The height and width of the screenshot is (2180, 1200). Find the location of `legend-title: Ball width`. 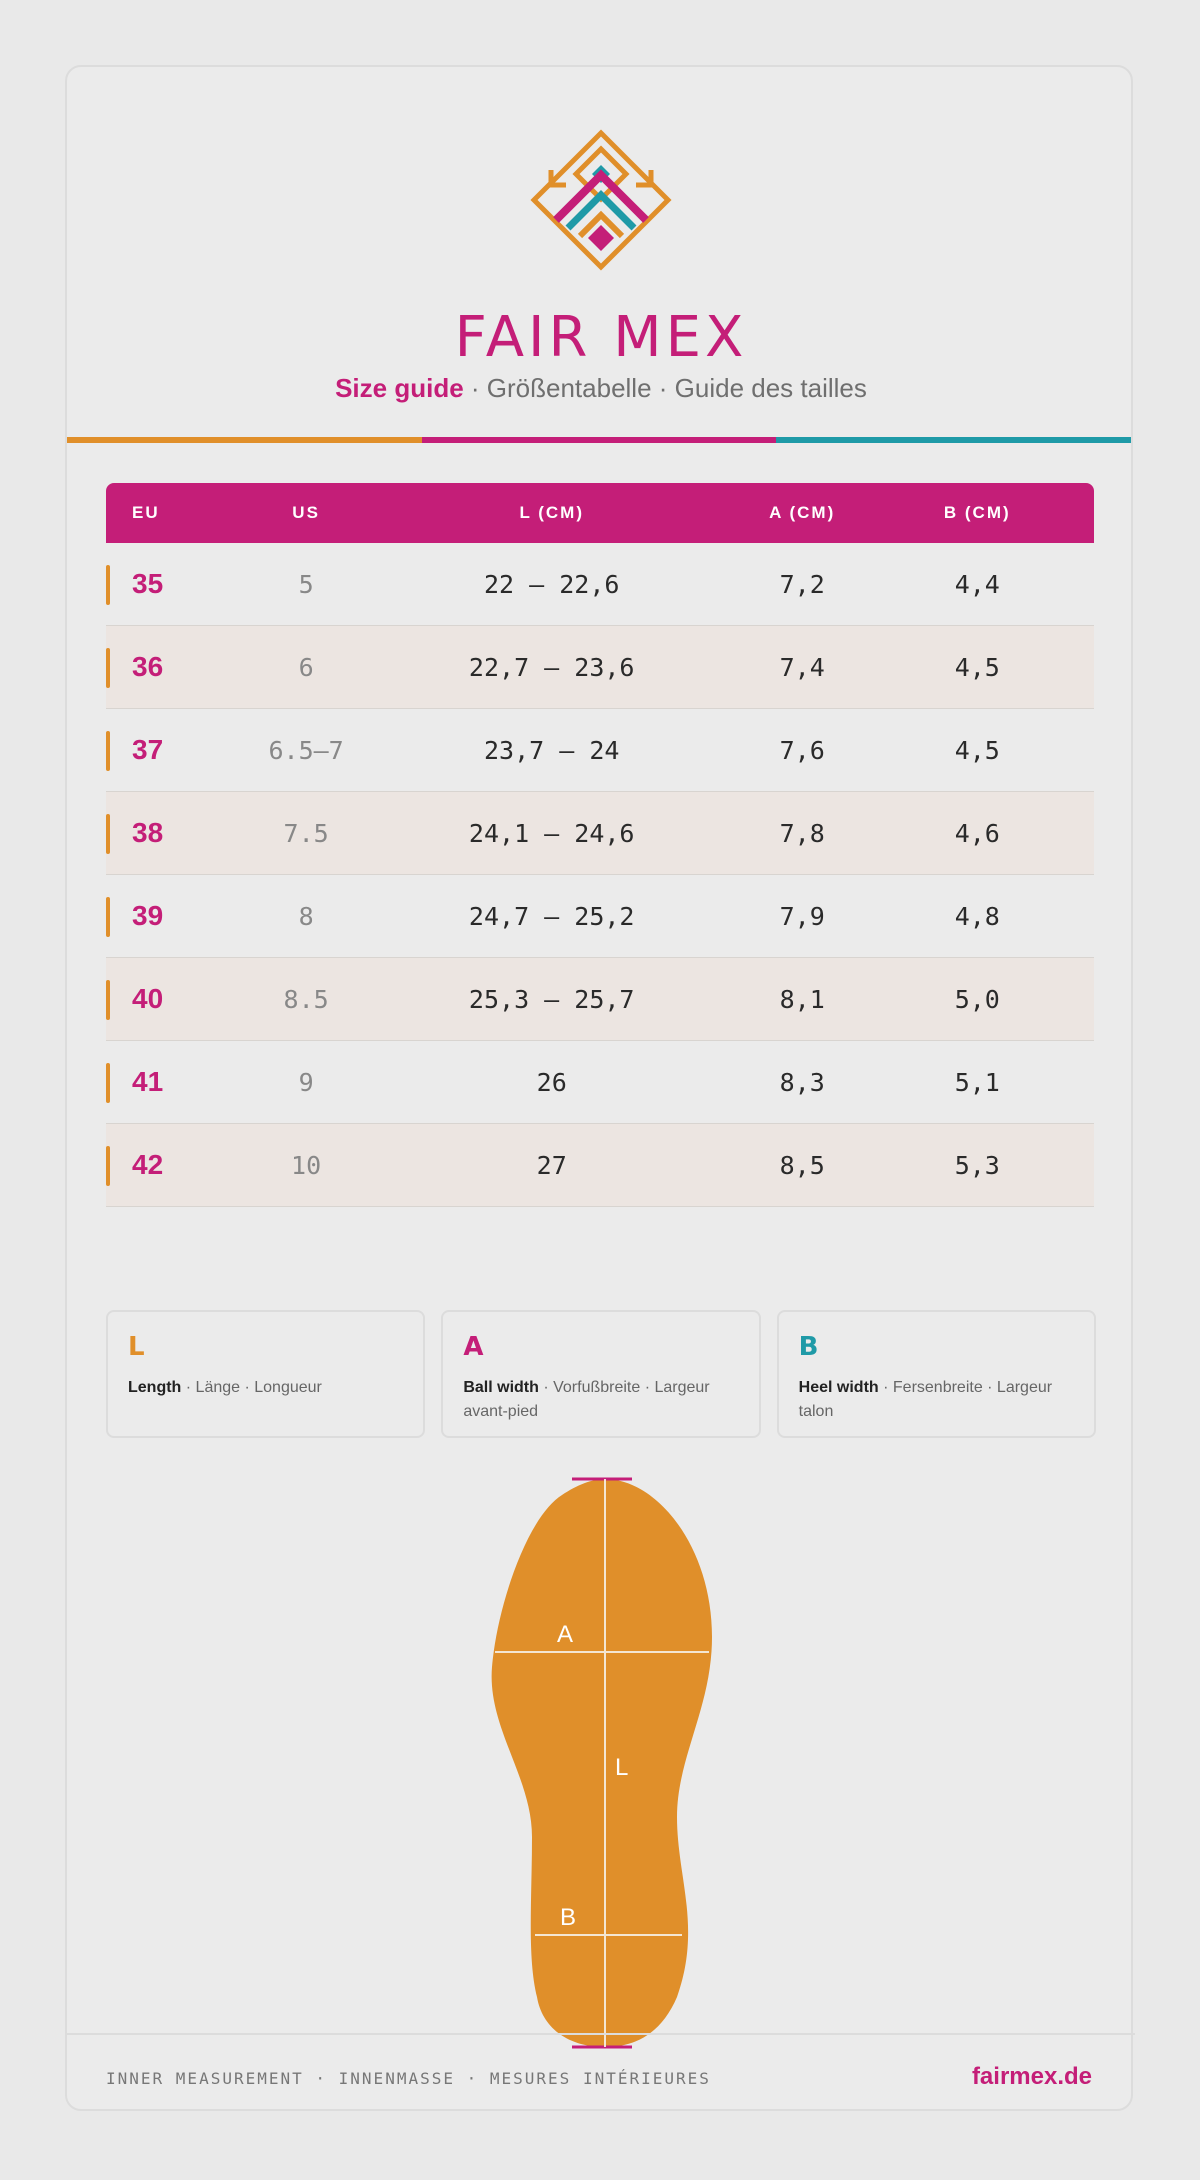

legend-title: Ball width is located at coordinates (501, 1387).